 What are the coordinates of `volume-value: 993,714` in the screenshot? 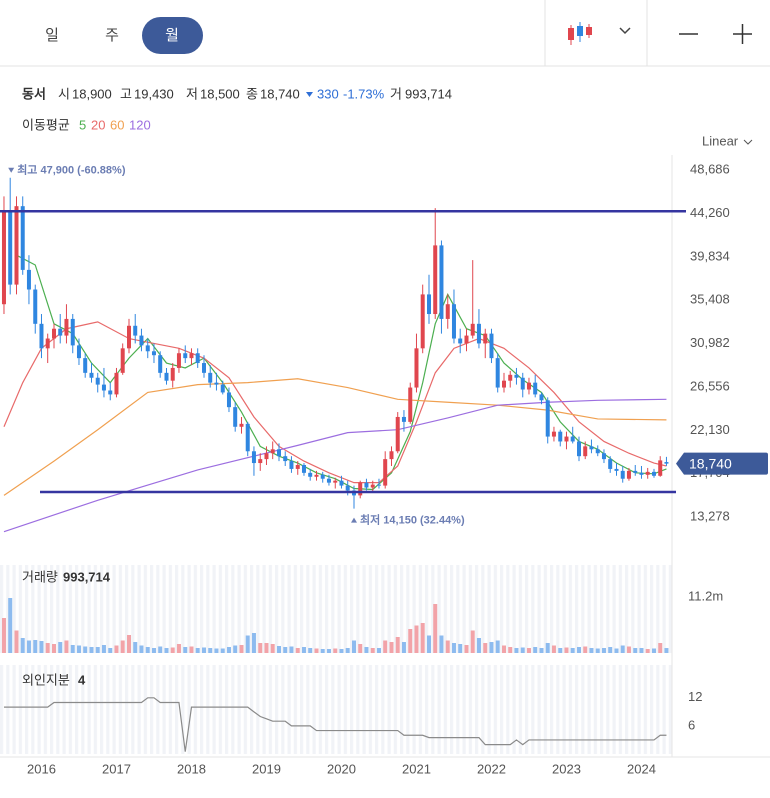 It's located at (428, 93).